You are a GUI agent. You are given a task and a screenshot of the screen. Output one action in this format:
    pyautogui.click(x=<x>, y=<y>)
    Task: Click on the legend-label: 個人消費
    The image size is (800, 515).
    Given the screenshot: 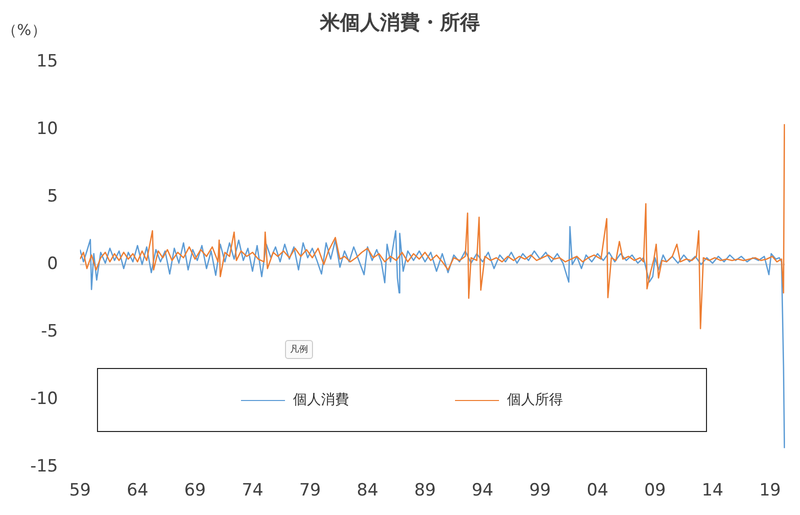 What is the action you would take?
    pyautogui.click(x=321, y=400)
    